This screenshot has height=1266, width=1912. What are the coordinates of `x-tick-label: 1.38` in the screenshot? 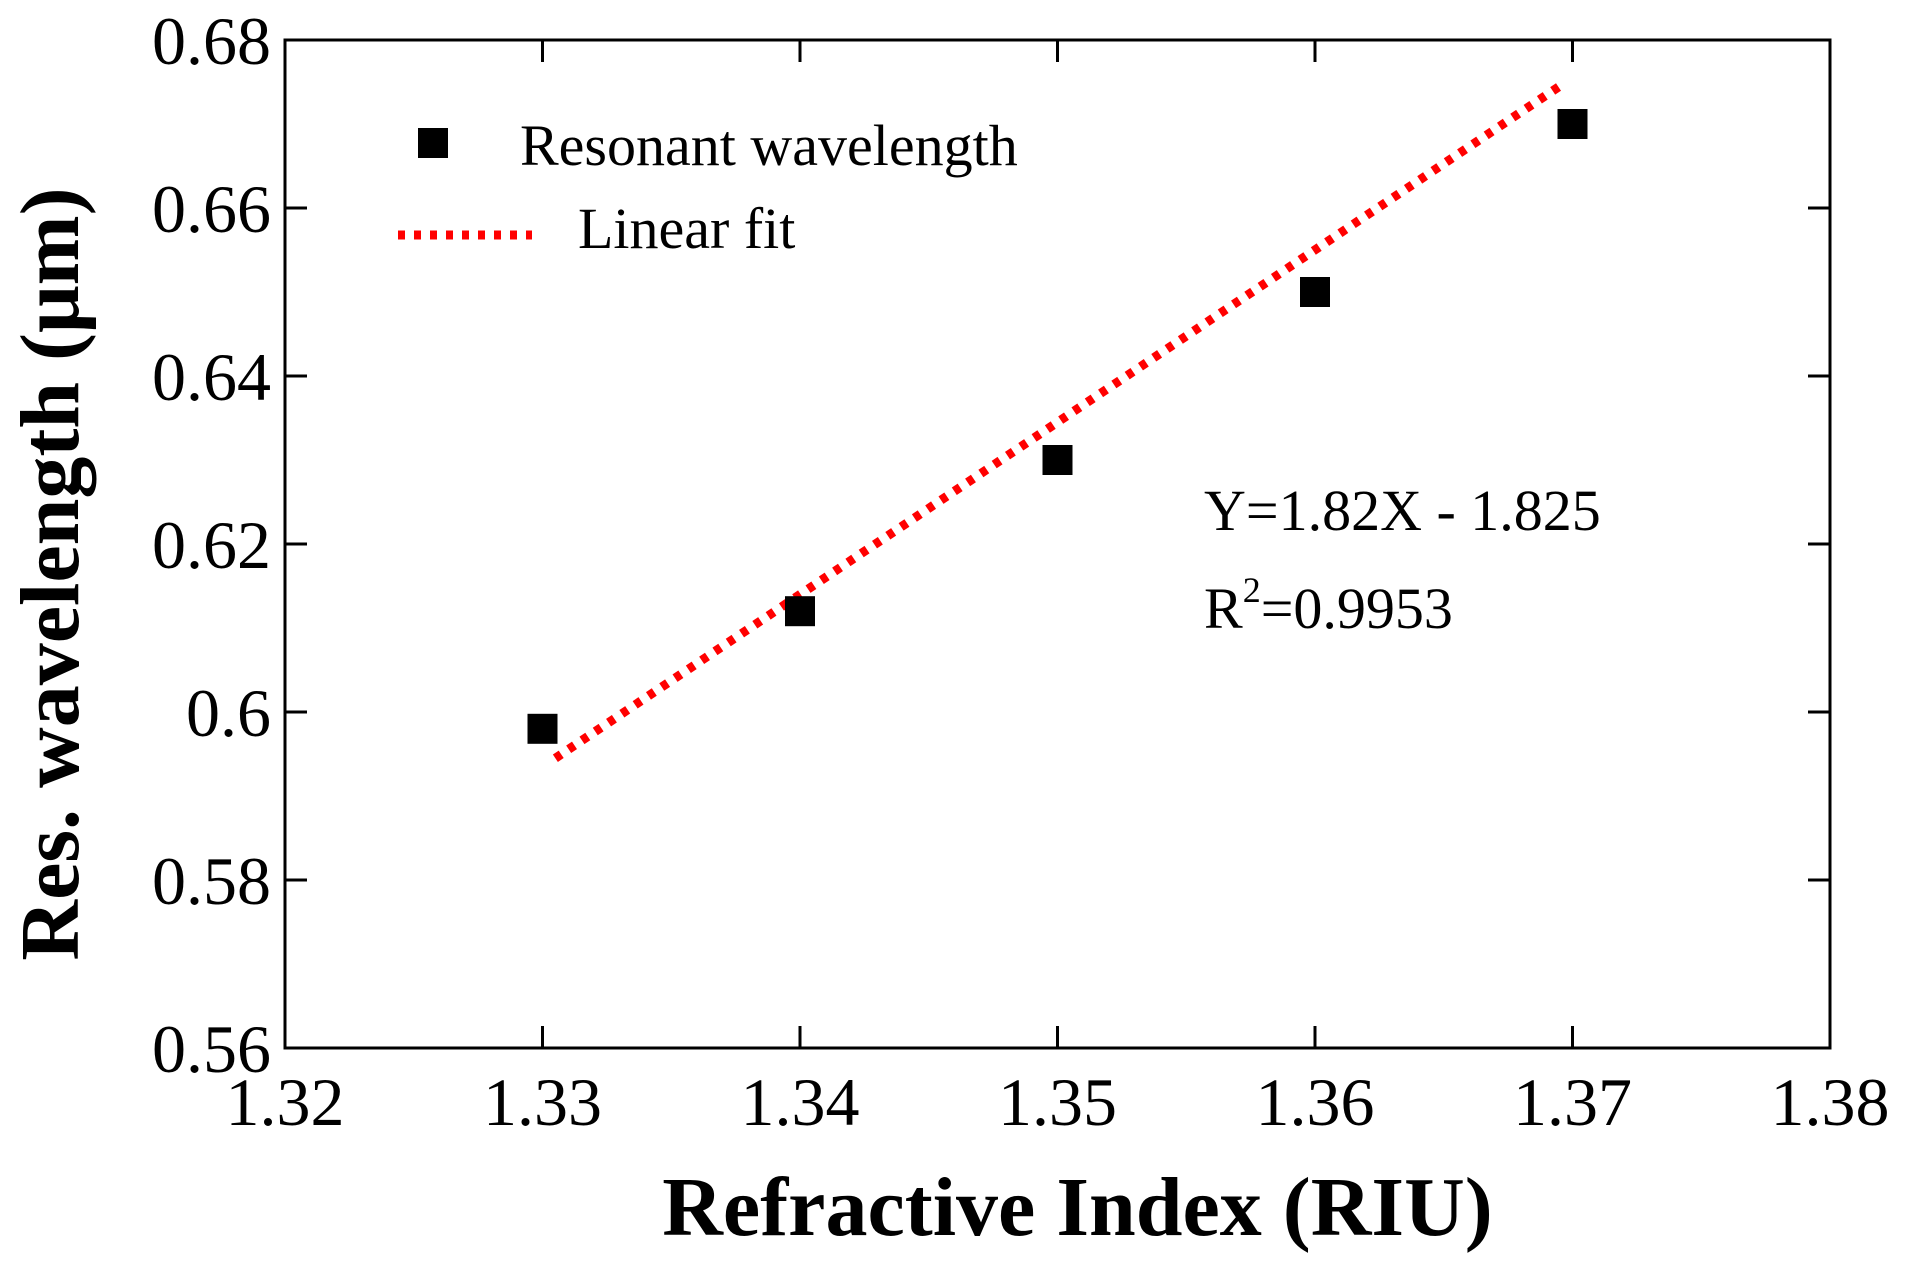 It's located at (1830, 1102).